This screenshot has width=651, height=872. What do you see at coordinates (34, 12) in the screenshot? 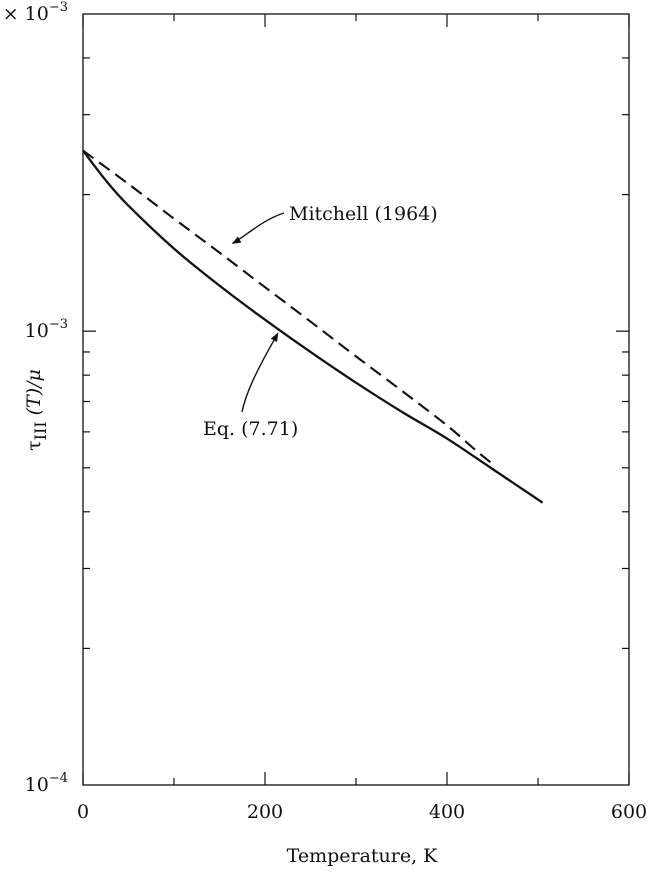
I see `y-tick-label: 5 × 10⁻³` at bounding box center [34, 12].